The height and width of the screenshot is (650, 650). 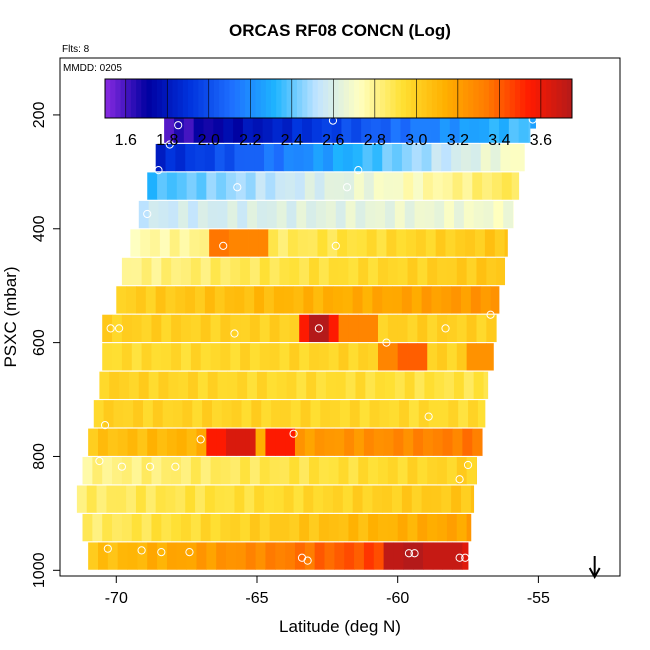 I want to click on x-axis: -70 -65 -60 -55, so click(x=327, y=591).